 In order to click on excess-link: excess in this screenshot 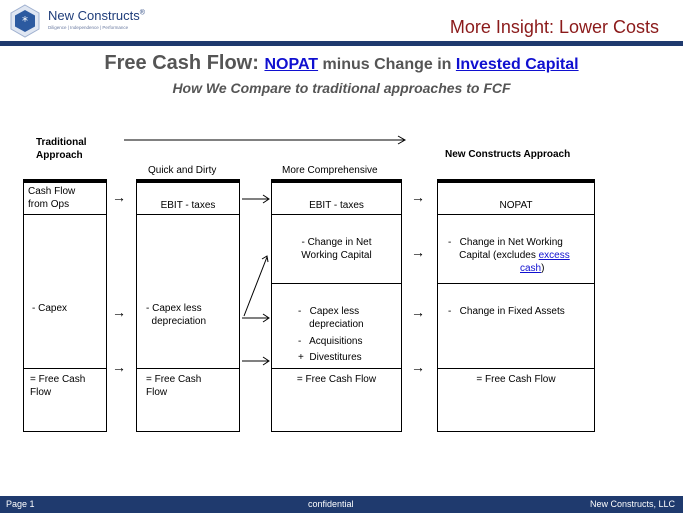, I will do `click(554, 255)`.